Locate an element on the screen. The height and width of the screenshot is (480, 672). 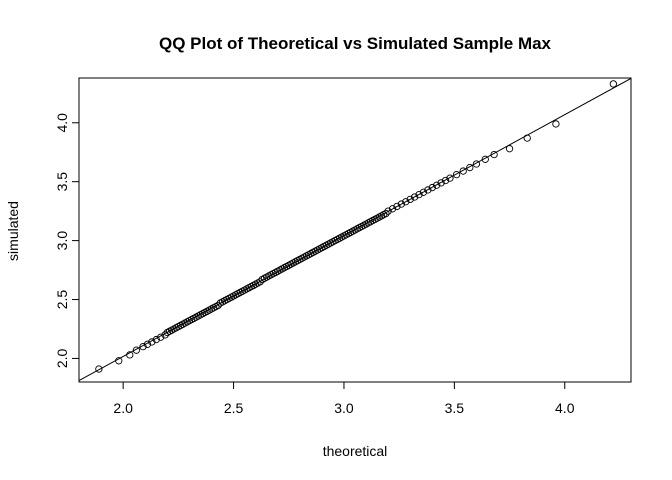
y-tick-label: 2.0 is located at coordinates (62, 358).